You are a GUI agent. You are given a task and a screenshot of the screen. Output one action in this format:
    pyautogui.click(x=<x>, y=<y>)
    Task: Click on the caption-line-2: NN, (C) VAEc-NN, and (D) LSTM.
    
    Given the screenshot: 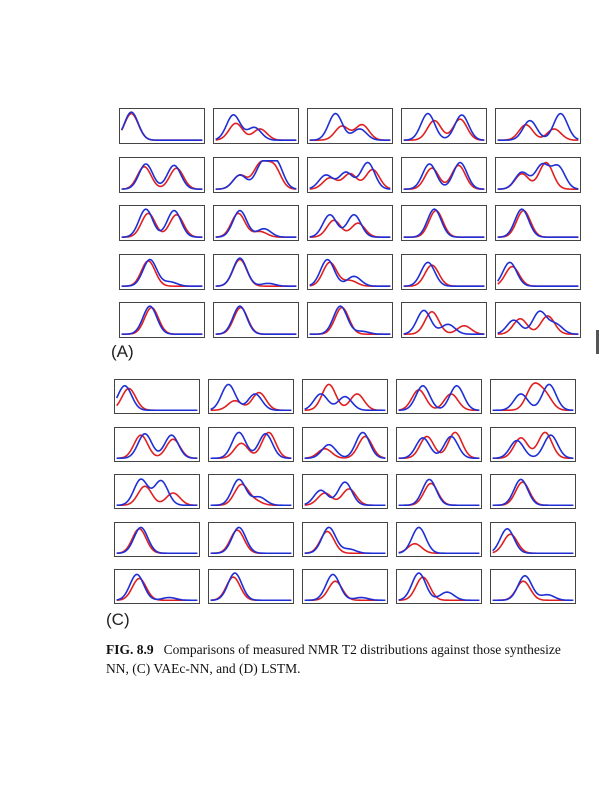 What is the action you would take?
    pyautogui.click(x=203, y=668)
    